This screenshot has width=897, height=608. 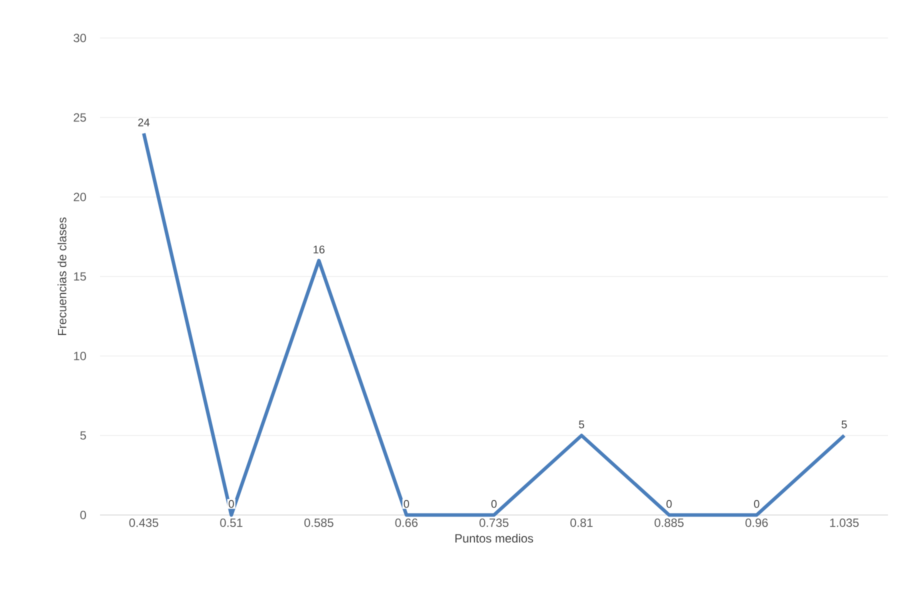 I want to click on x-tick-label: 0.81, so click(x=581, y=522).